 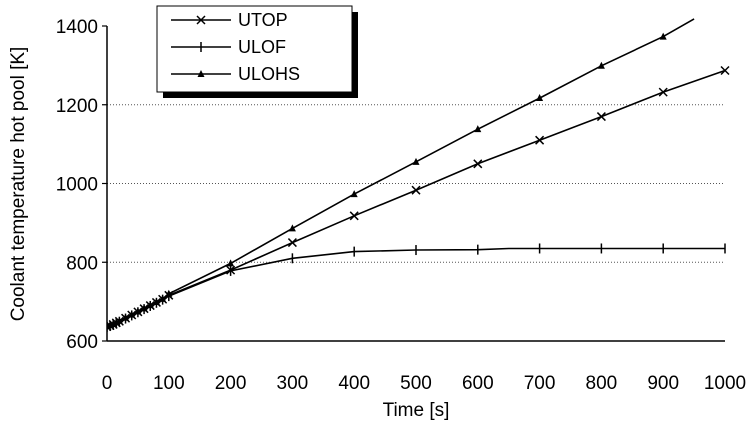 I want to click on x-tick-label: 1000, so click(x=725, y=383).